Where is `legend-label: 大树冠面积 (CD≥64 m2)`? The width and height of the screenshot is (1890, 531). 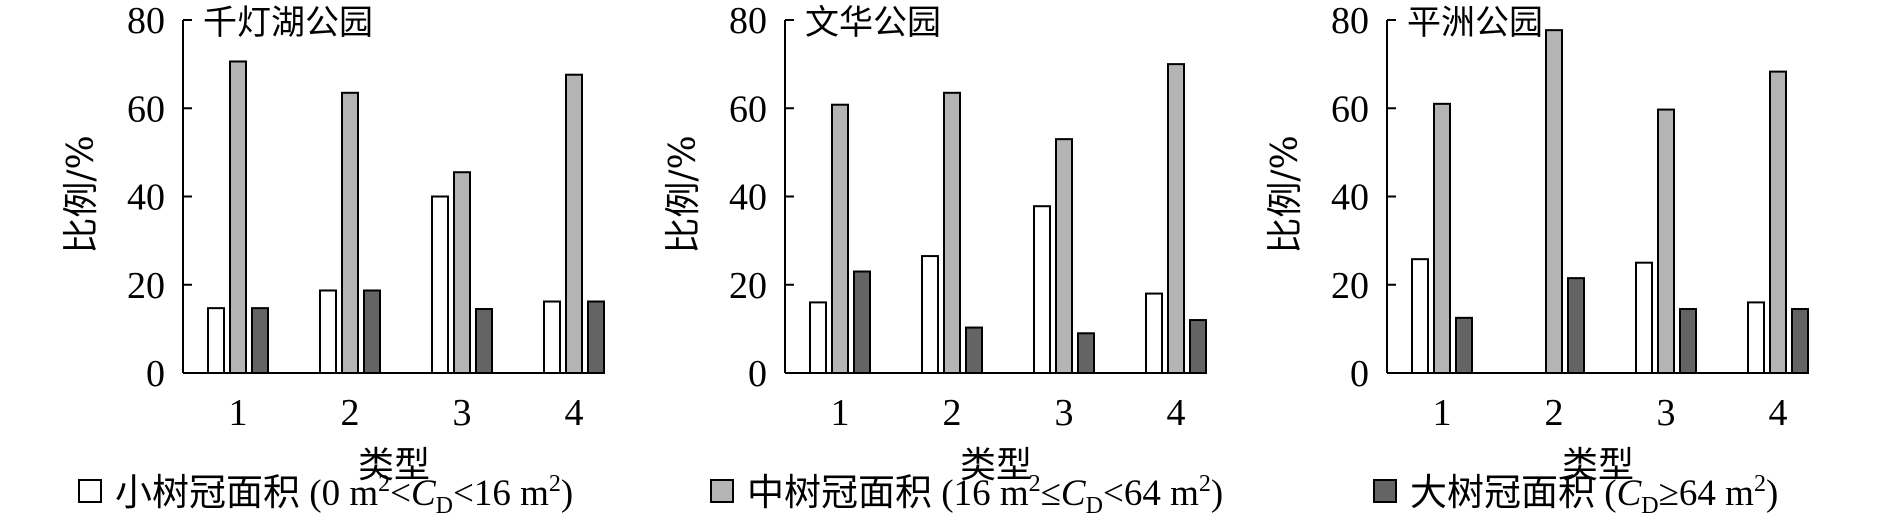 legend-label: 大树冠面积 (CD≥64 m2) is located at coordinates (1594, 495).